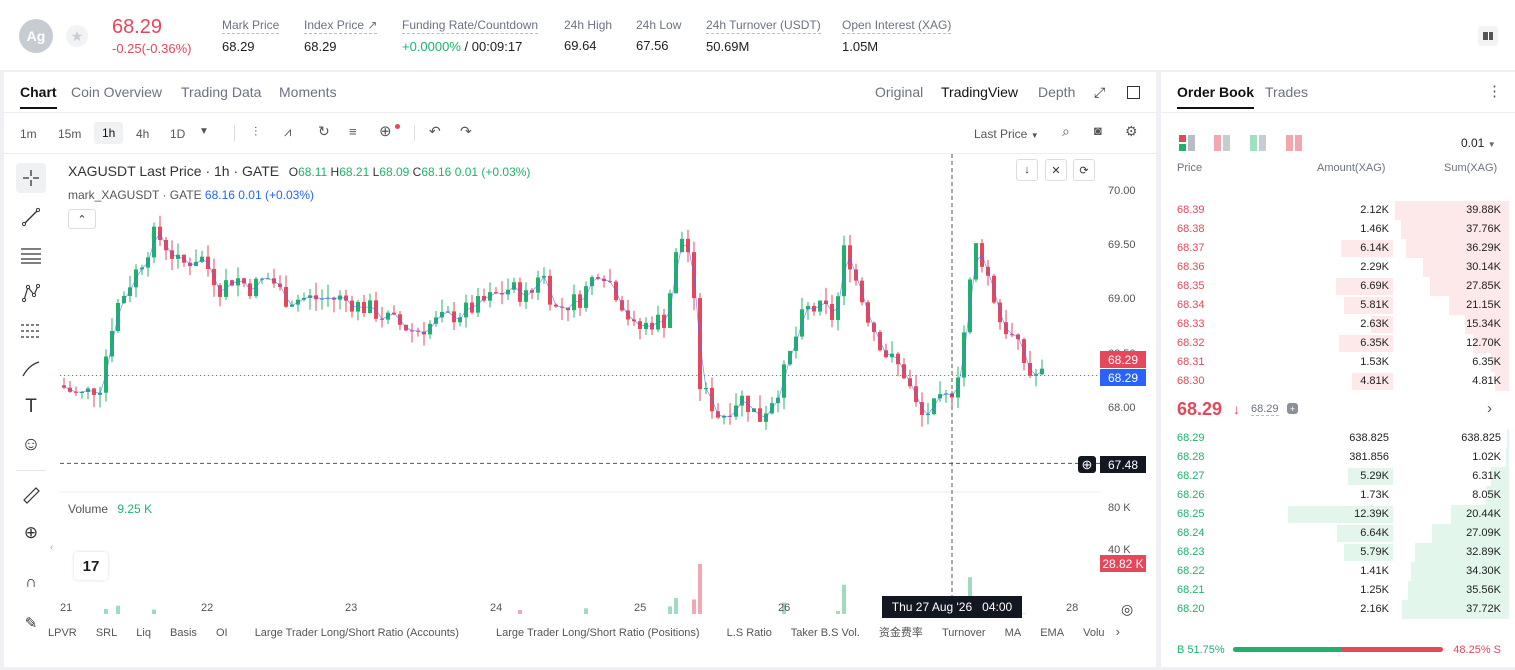 The image size is (1515, 670). I want to click on interval-1h: 1h, so click(109, 133).